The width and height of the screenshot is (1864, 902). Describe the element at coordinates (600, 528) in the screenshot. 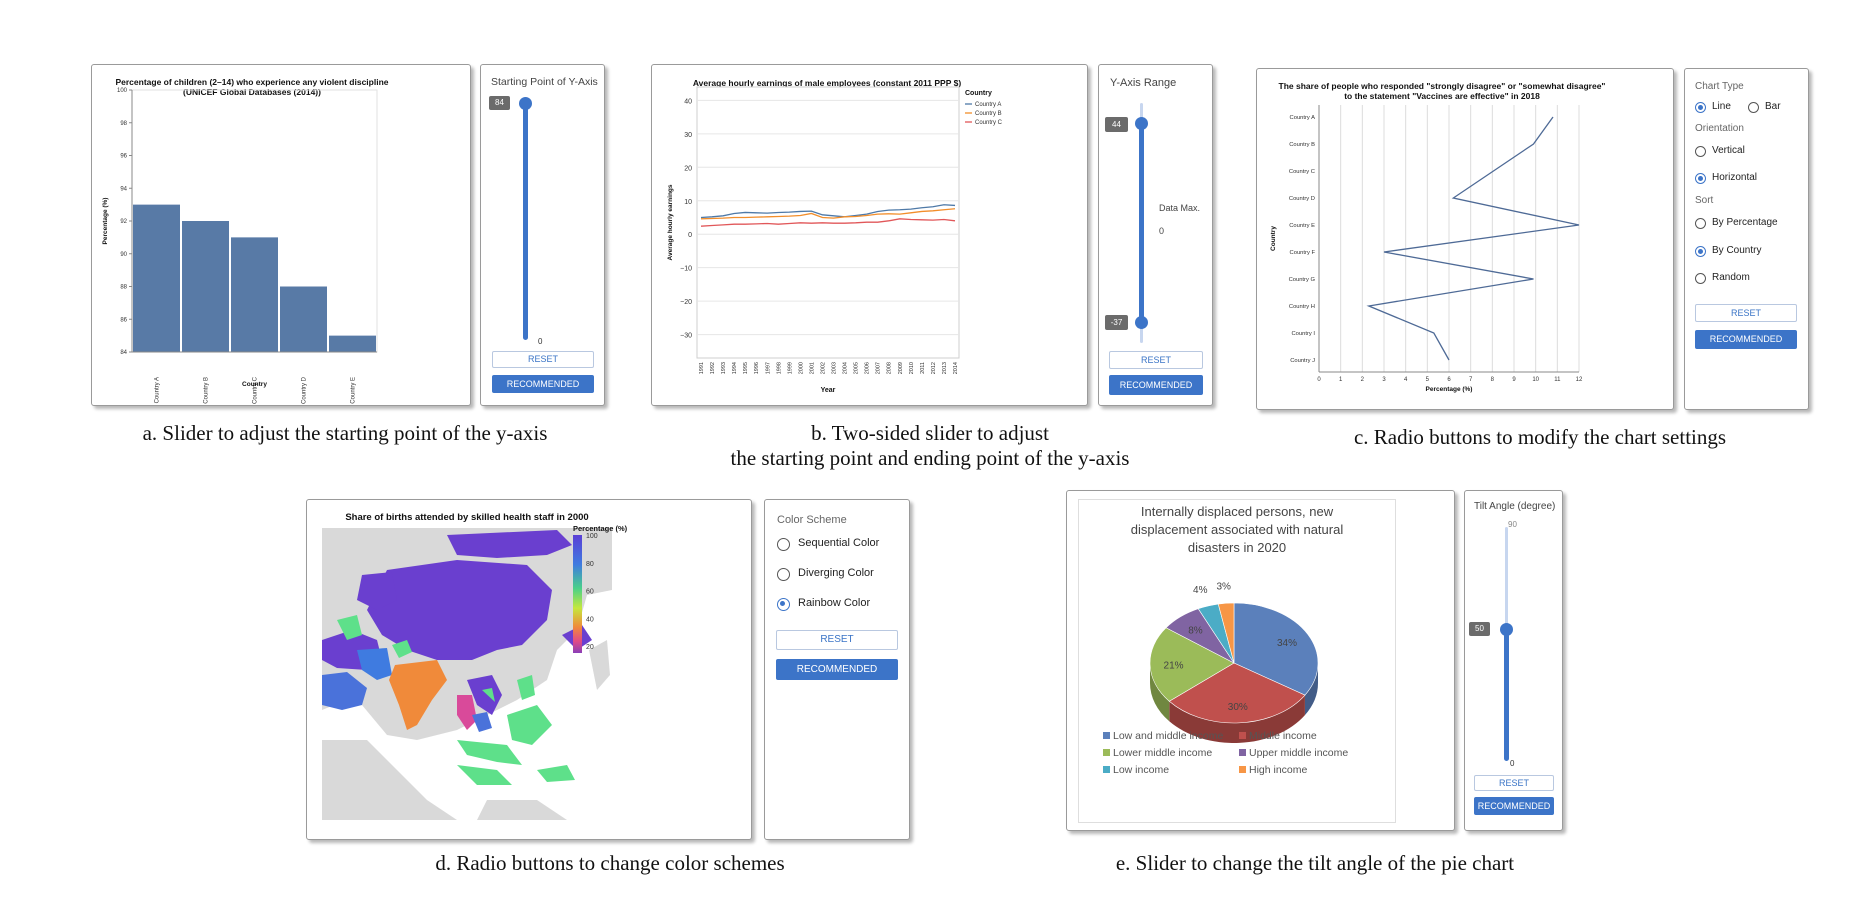

I see `map-legend-title: Percentage (%)` at that location.